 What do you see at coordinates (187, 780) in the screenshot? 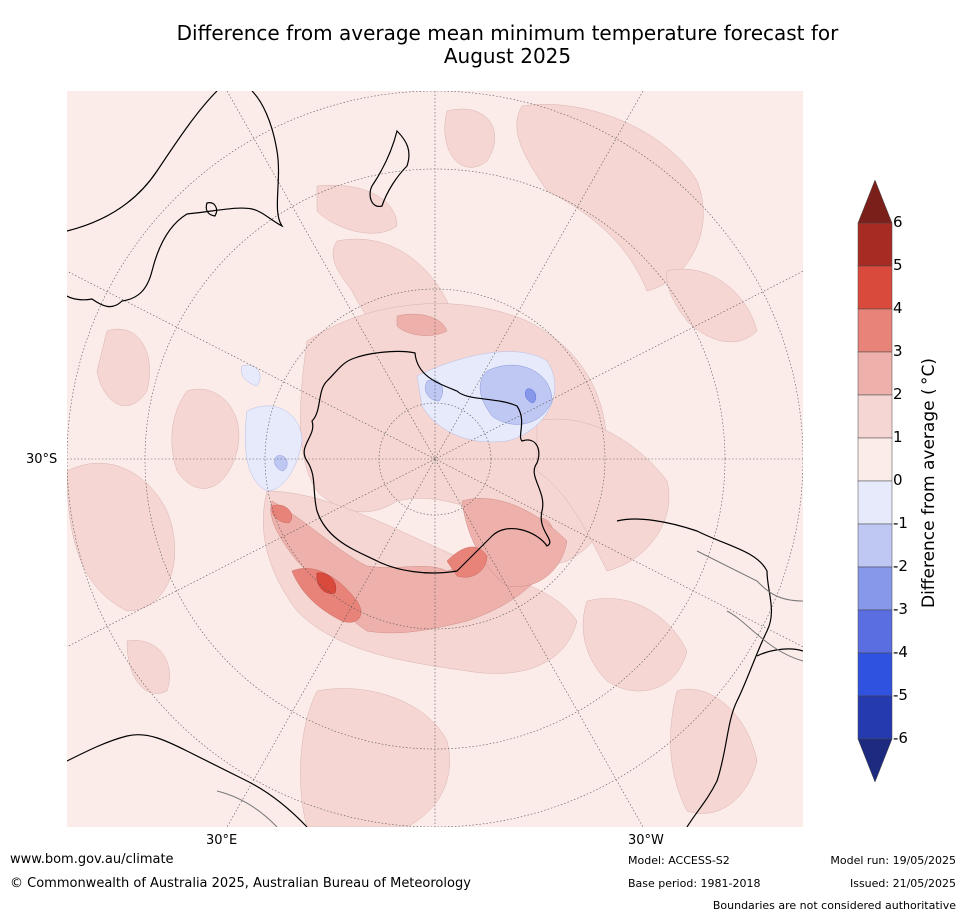
I see `africa-coast` at bounding box center [187, 780].